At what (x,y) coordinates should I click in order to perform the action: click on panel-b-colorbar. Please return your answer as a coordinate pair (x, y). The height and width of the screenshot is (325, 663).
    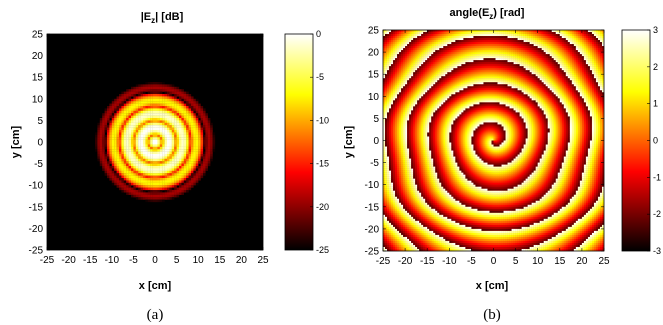
    Looking at the image, I should click on (636, 140).